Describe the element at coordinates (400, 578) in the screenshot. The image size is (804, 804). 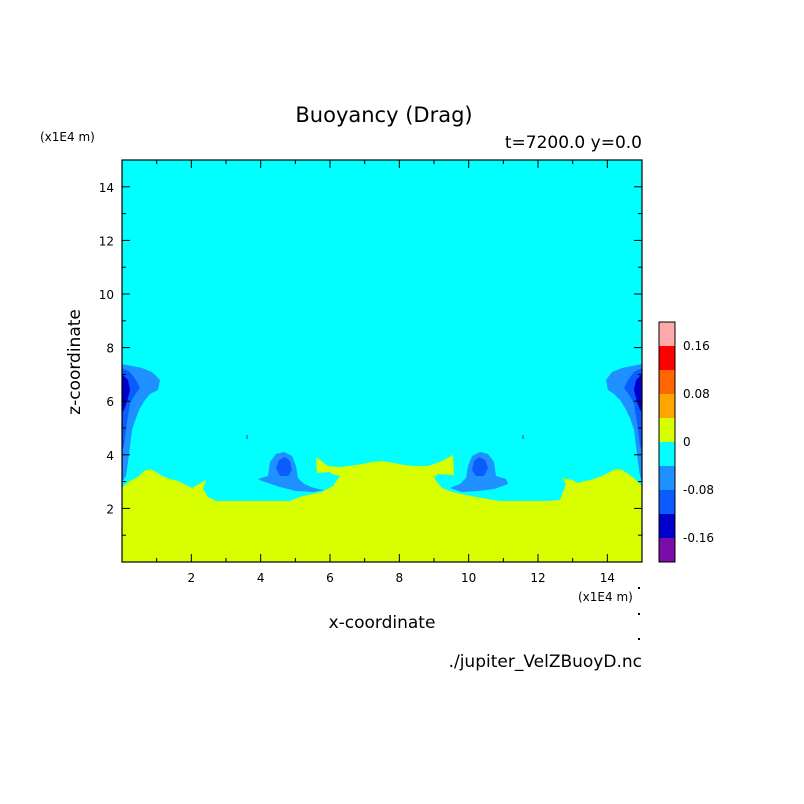
I see `x-tick-label: 8` at that location.